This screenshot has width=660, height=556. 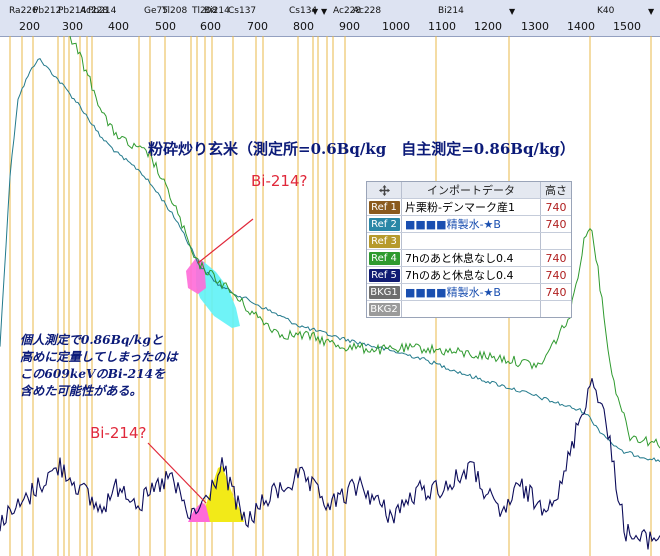 I want to click on tick-label: 500, so click(x=165, y=26).